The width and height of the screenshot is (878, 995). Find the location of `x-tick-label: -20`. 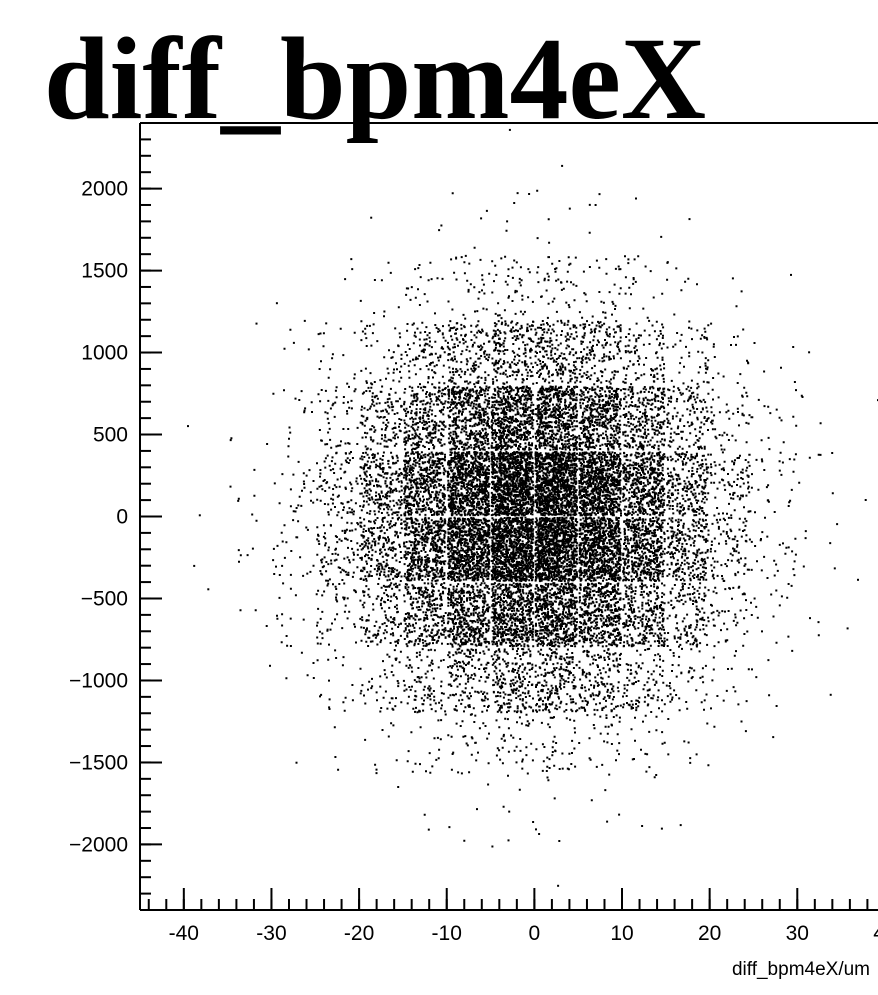

x-tick-label: -20 is located at coordinates (359, 933).